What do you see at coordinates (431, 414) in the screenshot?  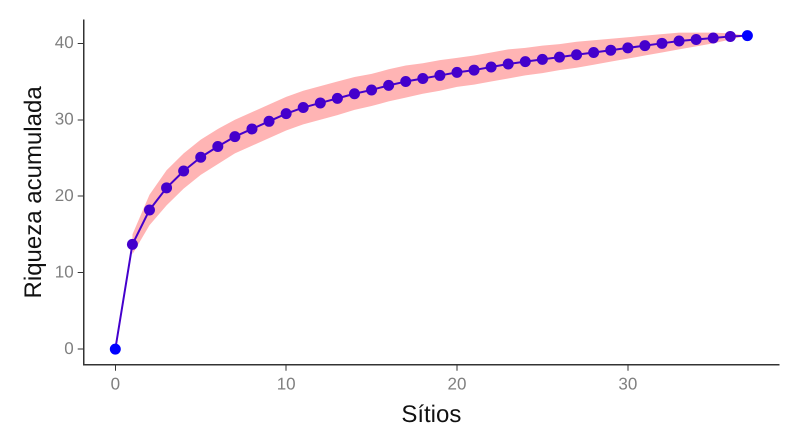 I see `x-axis-title: Sítios` at bounding box center [431, 414].